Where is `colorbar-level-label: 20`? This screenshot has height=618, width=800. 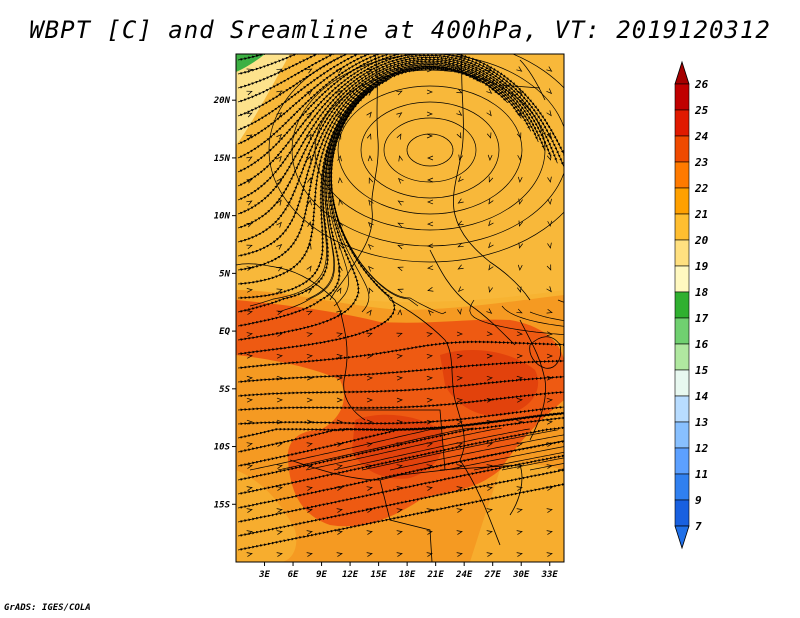
colorbar-level-label: 20 is located at coordinates (701, 240).